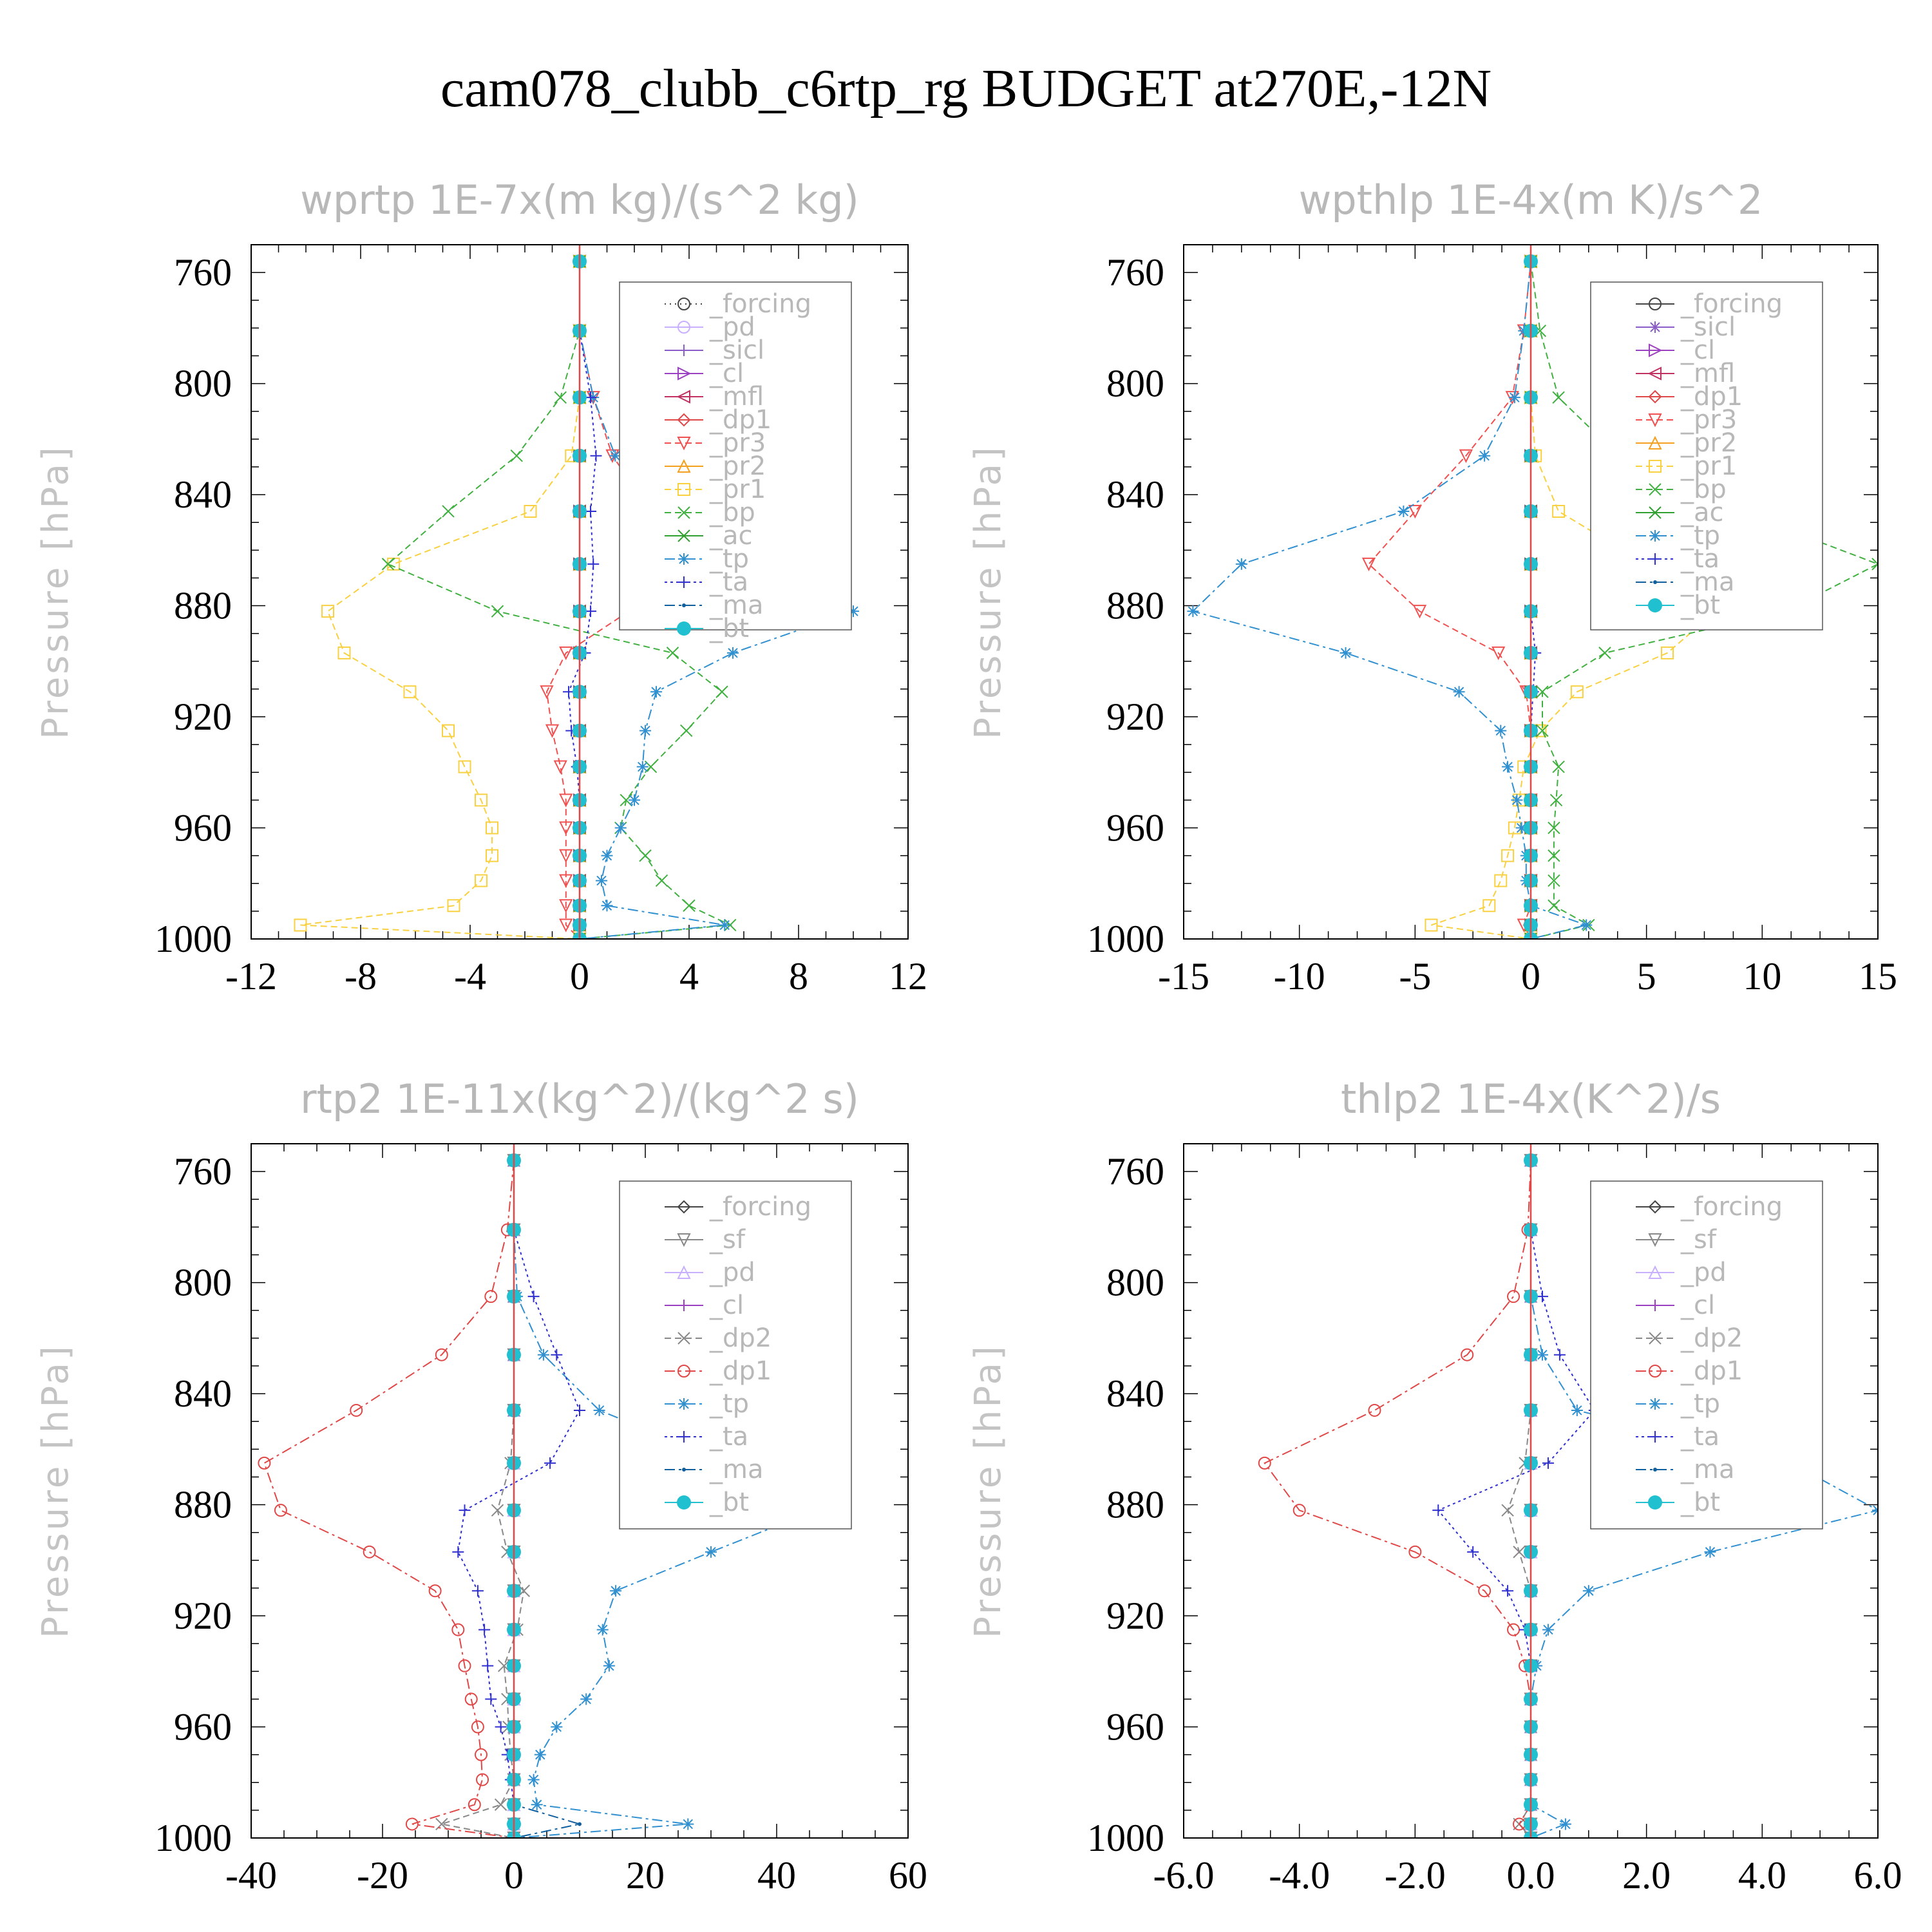  I want to click on panel-title: rtp2 1E-11x(kg^2)/(kg^2 s), so click(579, 1098).